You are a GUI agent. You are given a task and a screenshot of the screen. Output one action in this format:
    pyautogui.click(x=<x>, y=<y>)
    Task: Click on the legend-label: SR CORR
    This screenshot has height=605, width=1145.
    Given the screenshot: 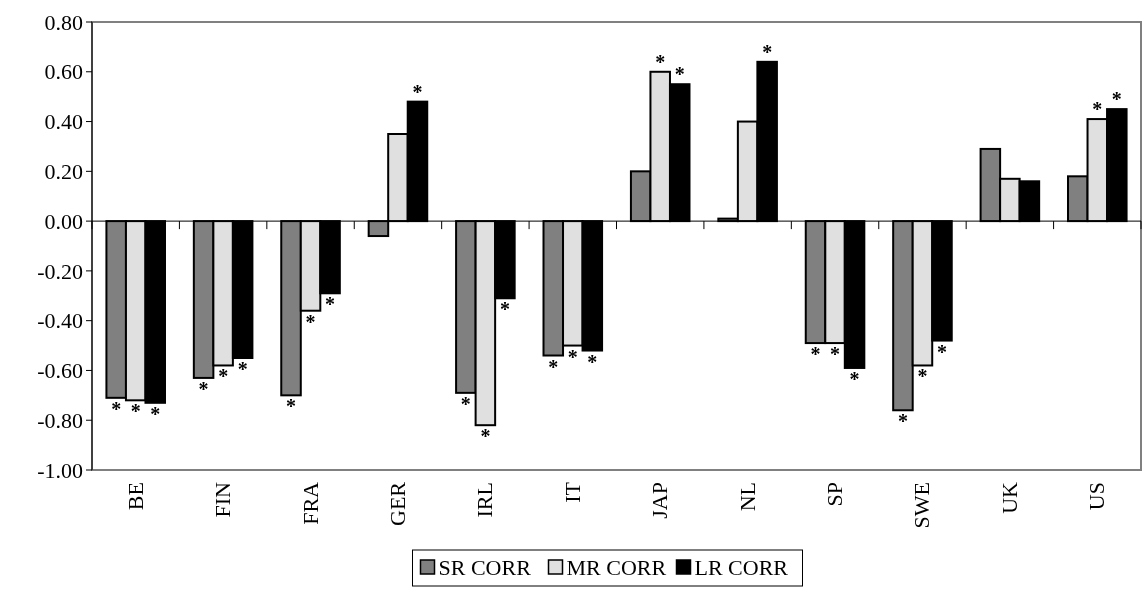 What is the action you would take?
    pyautogui.click(x=485, y=567)
    